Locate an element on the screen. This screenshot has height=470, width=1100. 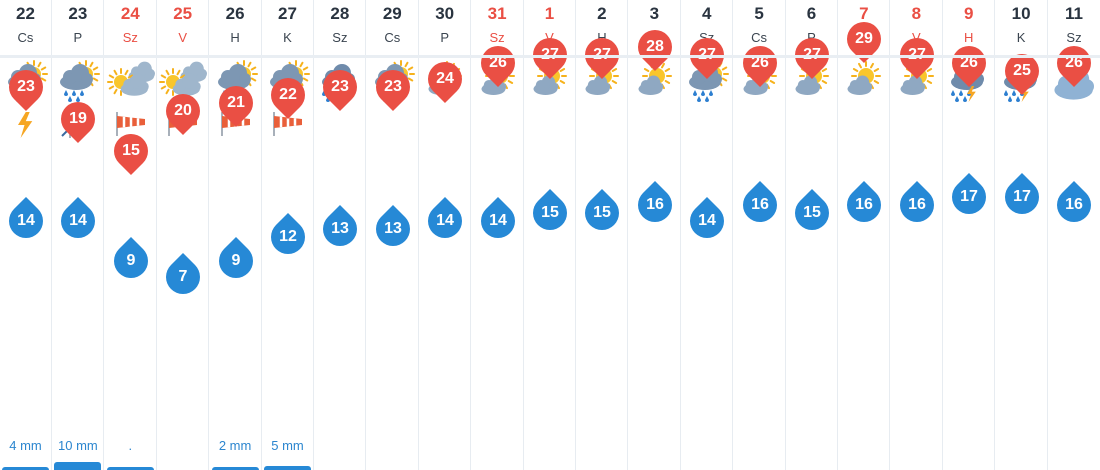
day-column: 8V 2716 is located at coordinates (917, 235).